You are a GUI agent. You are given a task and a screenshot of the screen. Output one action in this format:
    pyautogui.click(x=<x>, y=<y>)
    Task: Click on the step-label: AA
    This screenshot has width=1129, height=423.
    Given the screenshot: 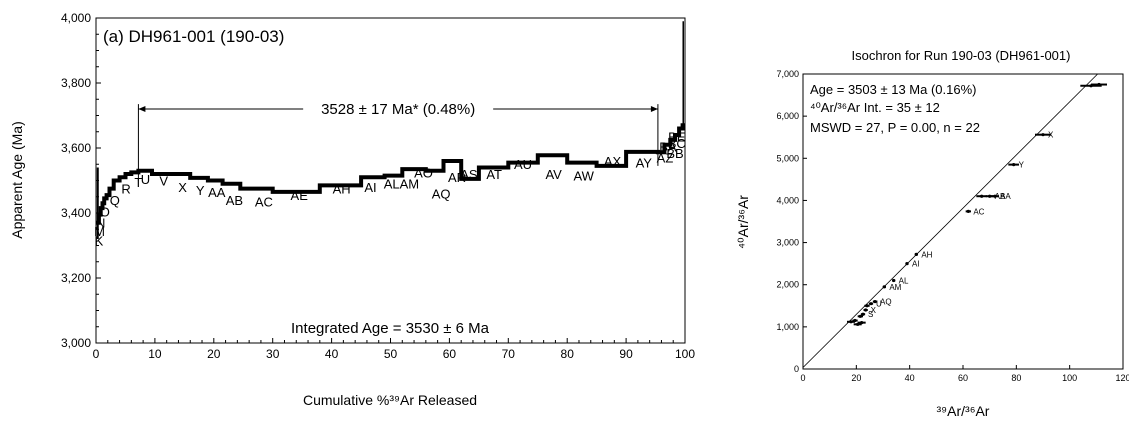 What is the action you would take?
    pyautogui.click(x=217, y=192)
    